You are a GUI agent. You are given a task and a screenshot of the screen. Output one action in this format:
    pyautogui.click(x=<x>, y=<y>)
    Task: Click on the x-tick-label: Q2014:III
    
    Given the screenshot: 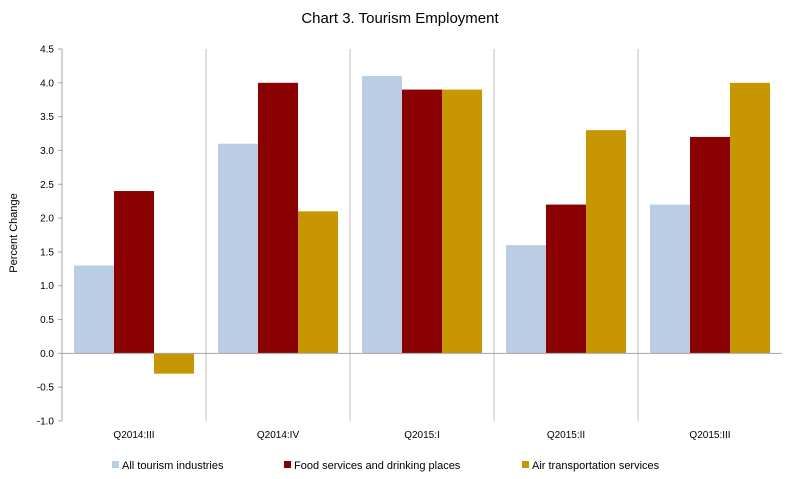 What is the action you would take?
    pyautogui.click(x=133, y=435)
    